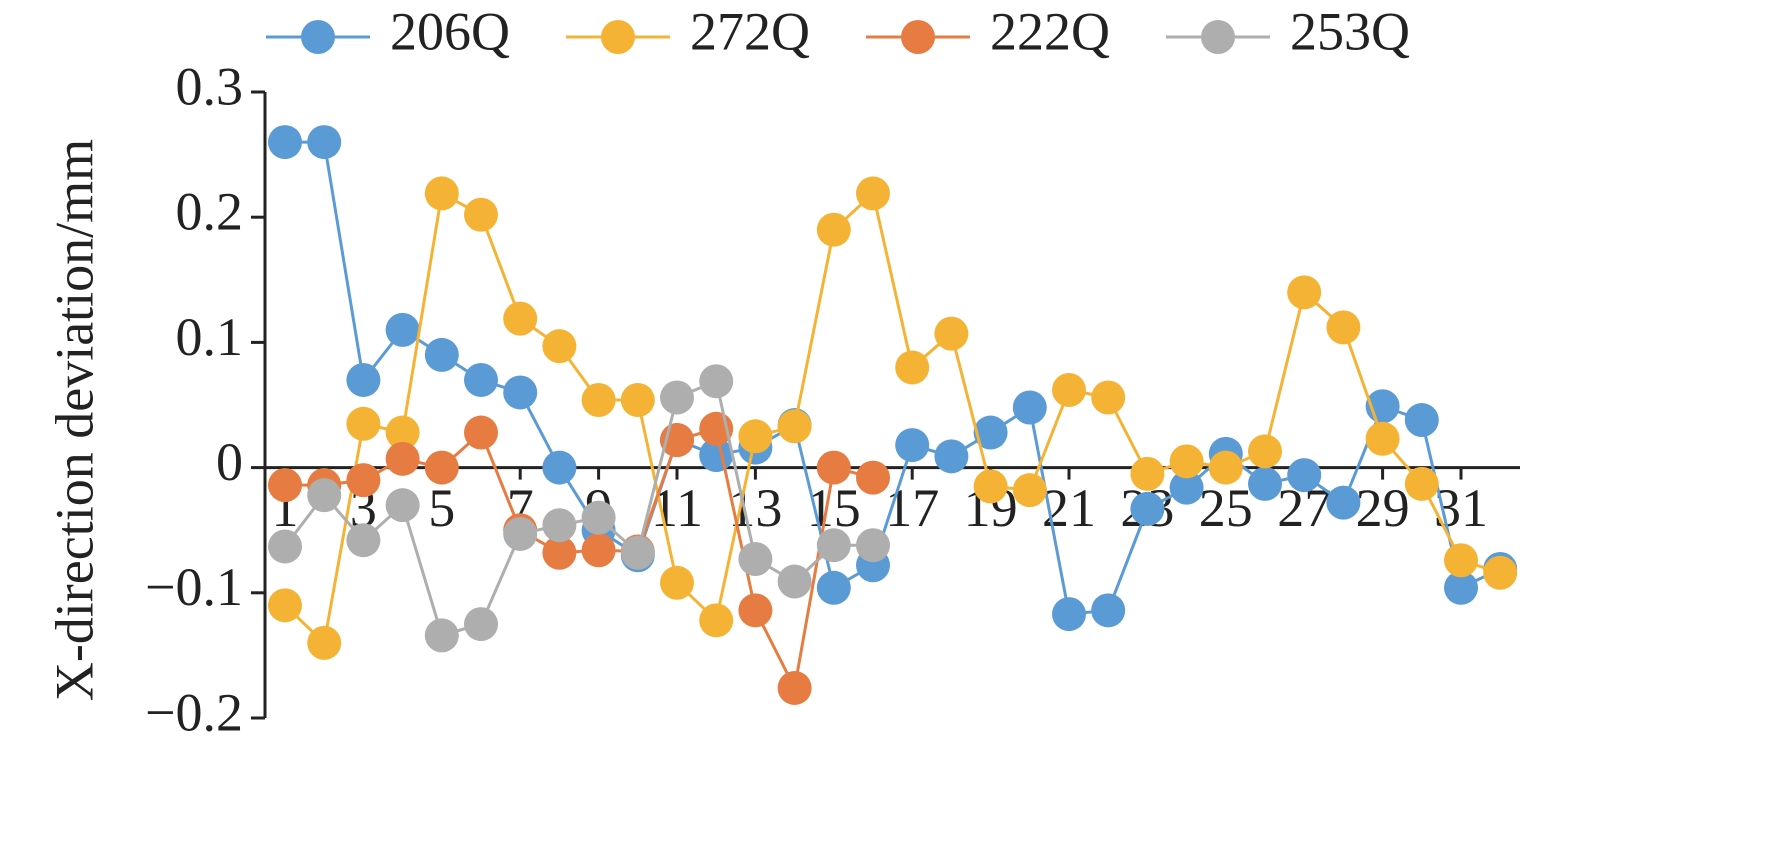 The image size is (1772, 857). I want to click on y-tick-label: −0.2, so click(194, 712).